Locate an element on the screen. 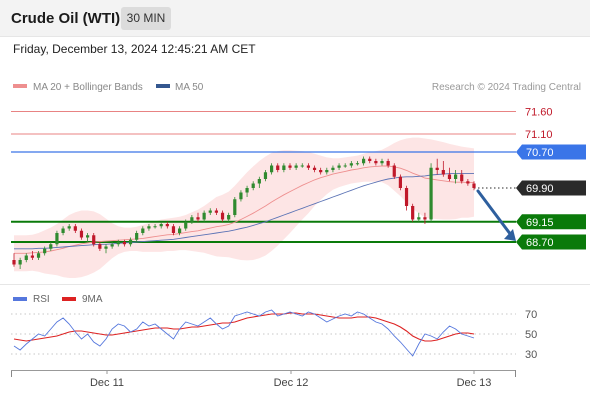 This screenshot has height=400, width=590. timeframe-badge: 30 MIN is located at coordinates (146, 18).